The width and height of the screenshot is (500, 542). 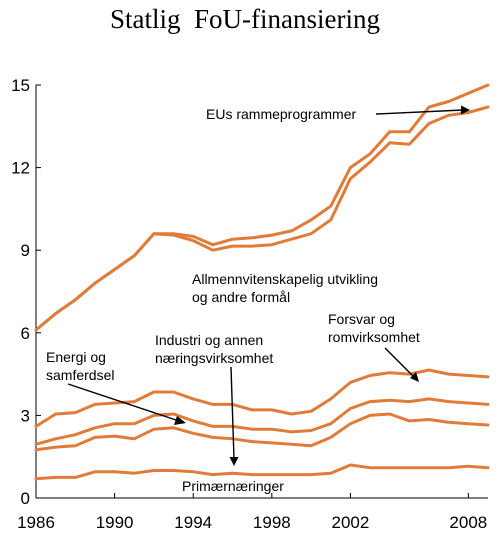 I want to click on annotation-defence-line-2: romvirksomhet, so click(x=374, y=337).